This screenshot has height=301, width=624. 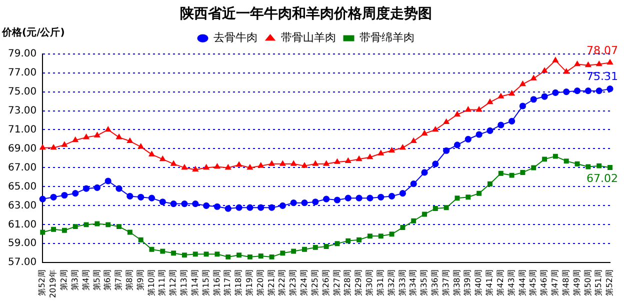 I want to click on x-tick-label: 第24周, so click(x=304, y=283).